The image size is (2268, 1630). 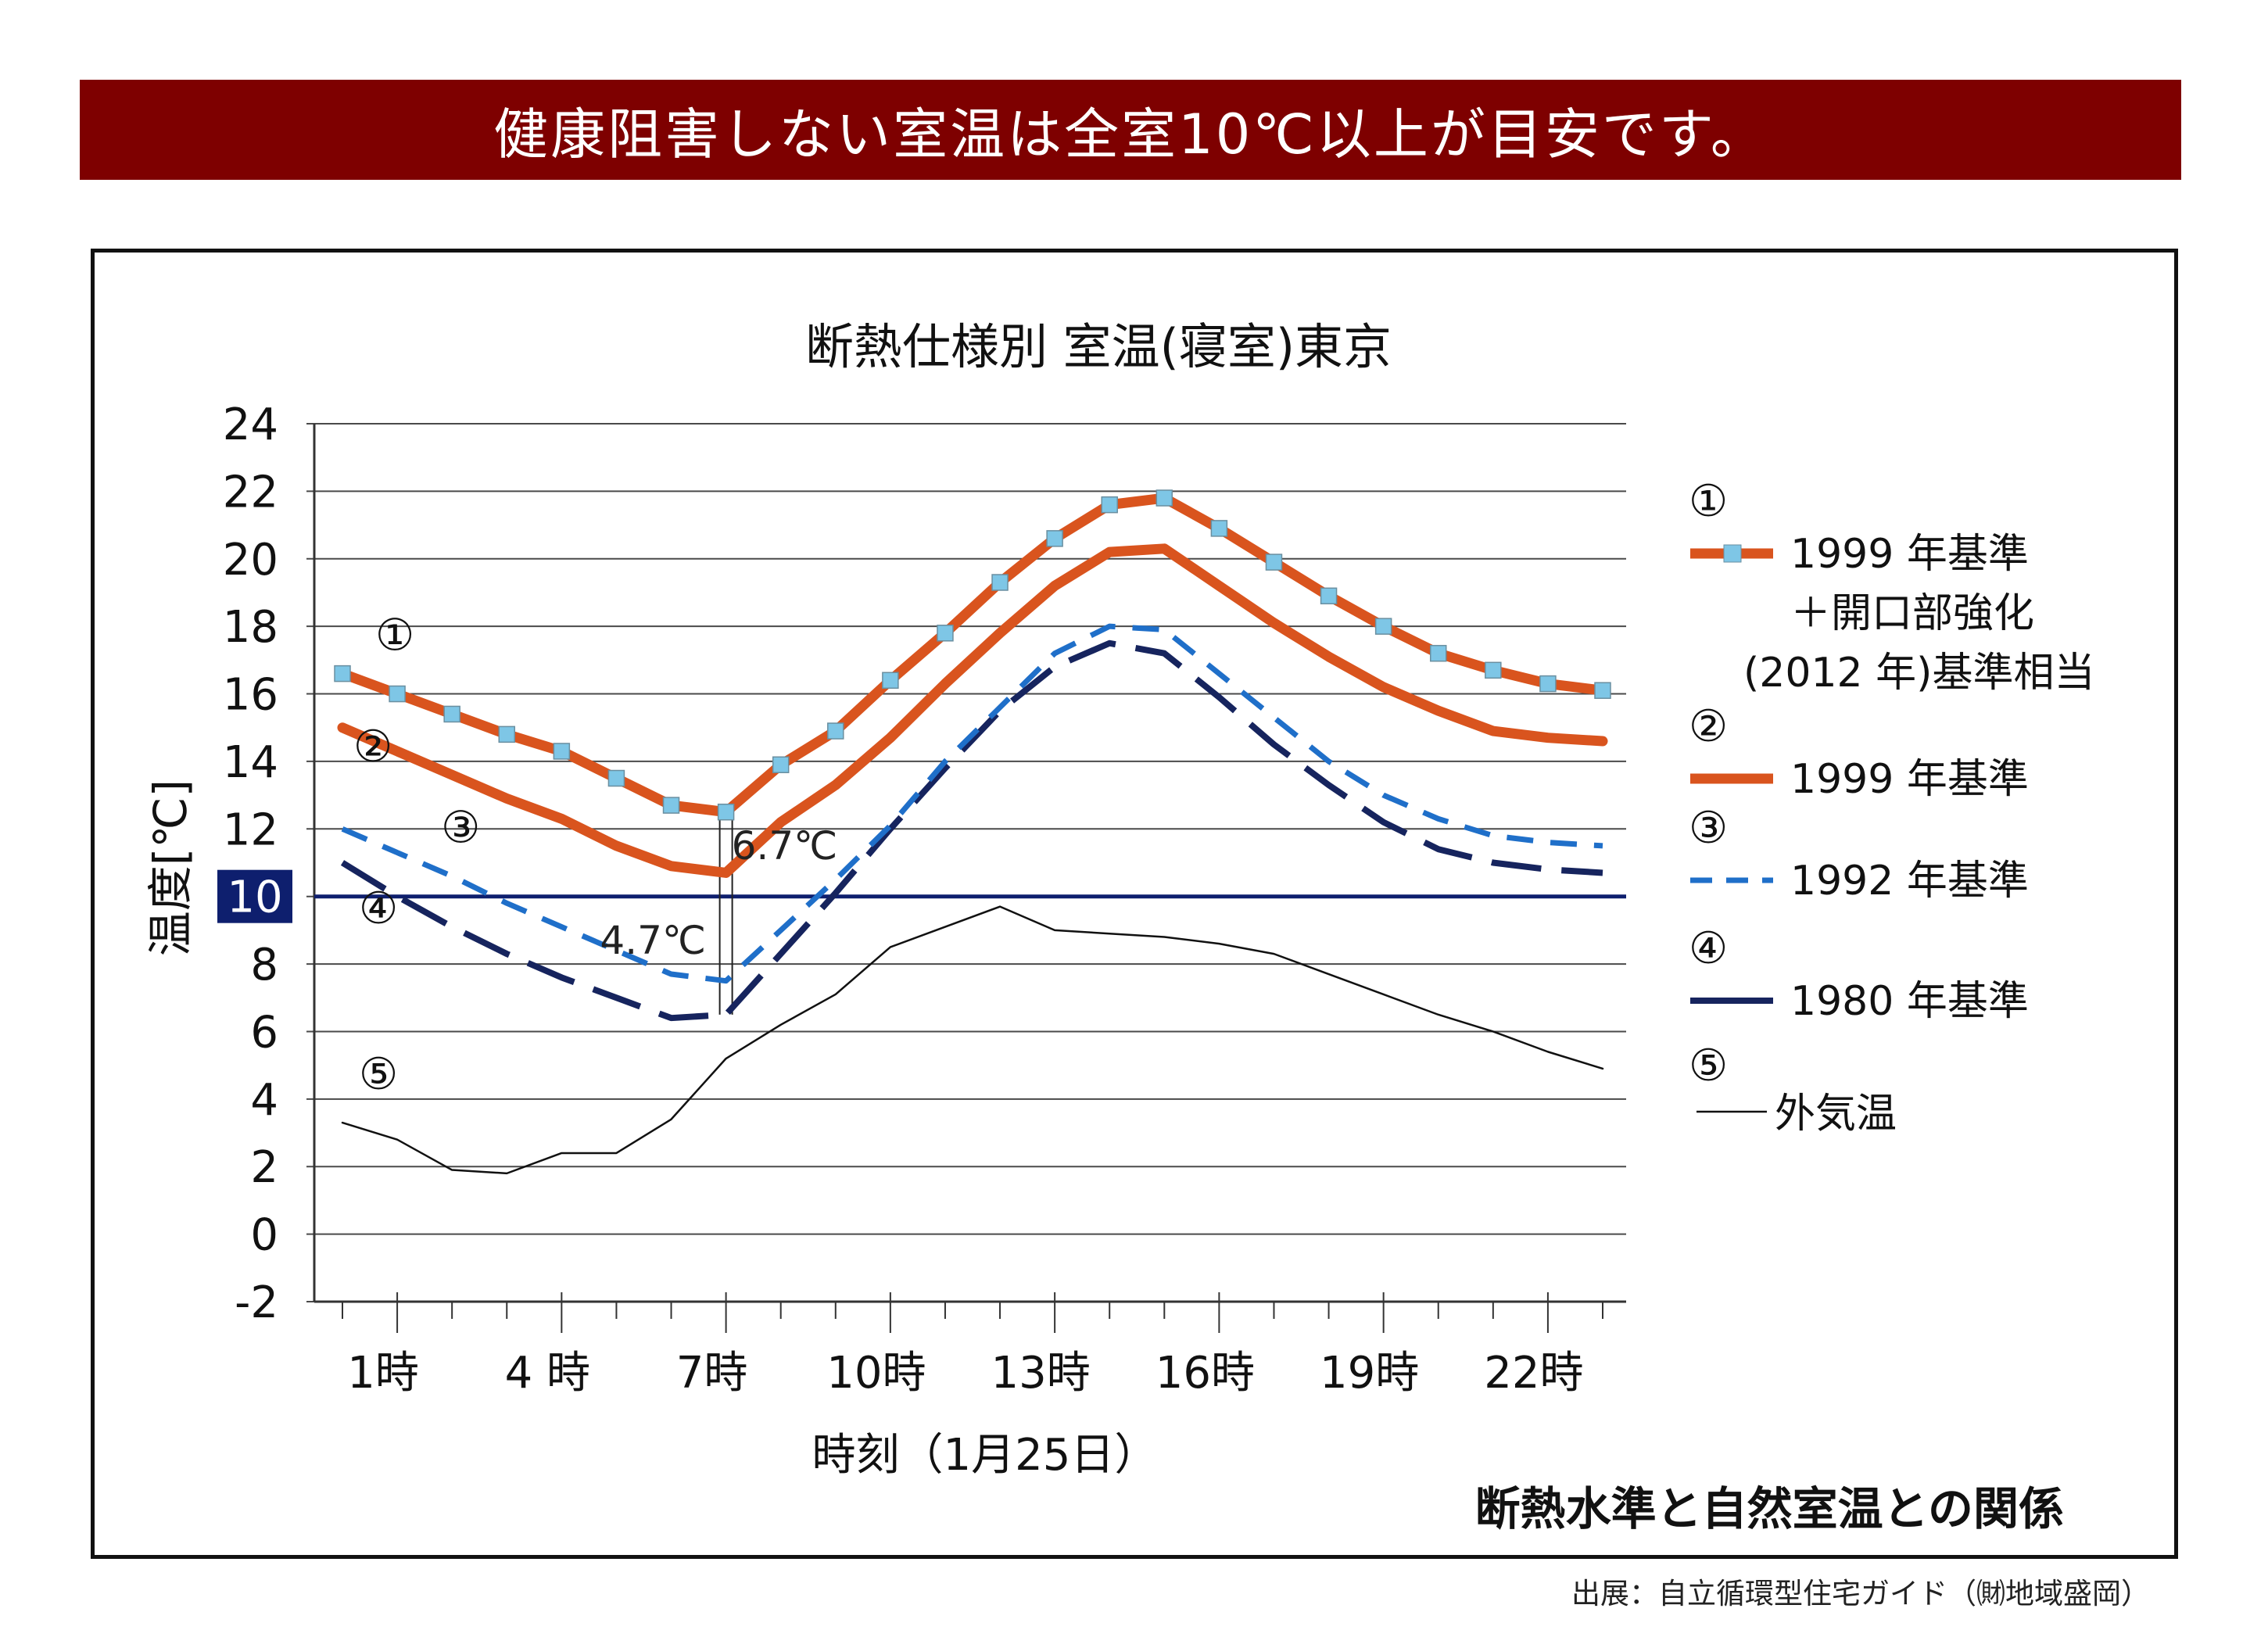 I want to click on legend-label: 1980 年基準, so click(x=1909, y=1001).